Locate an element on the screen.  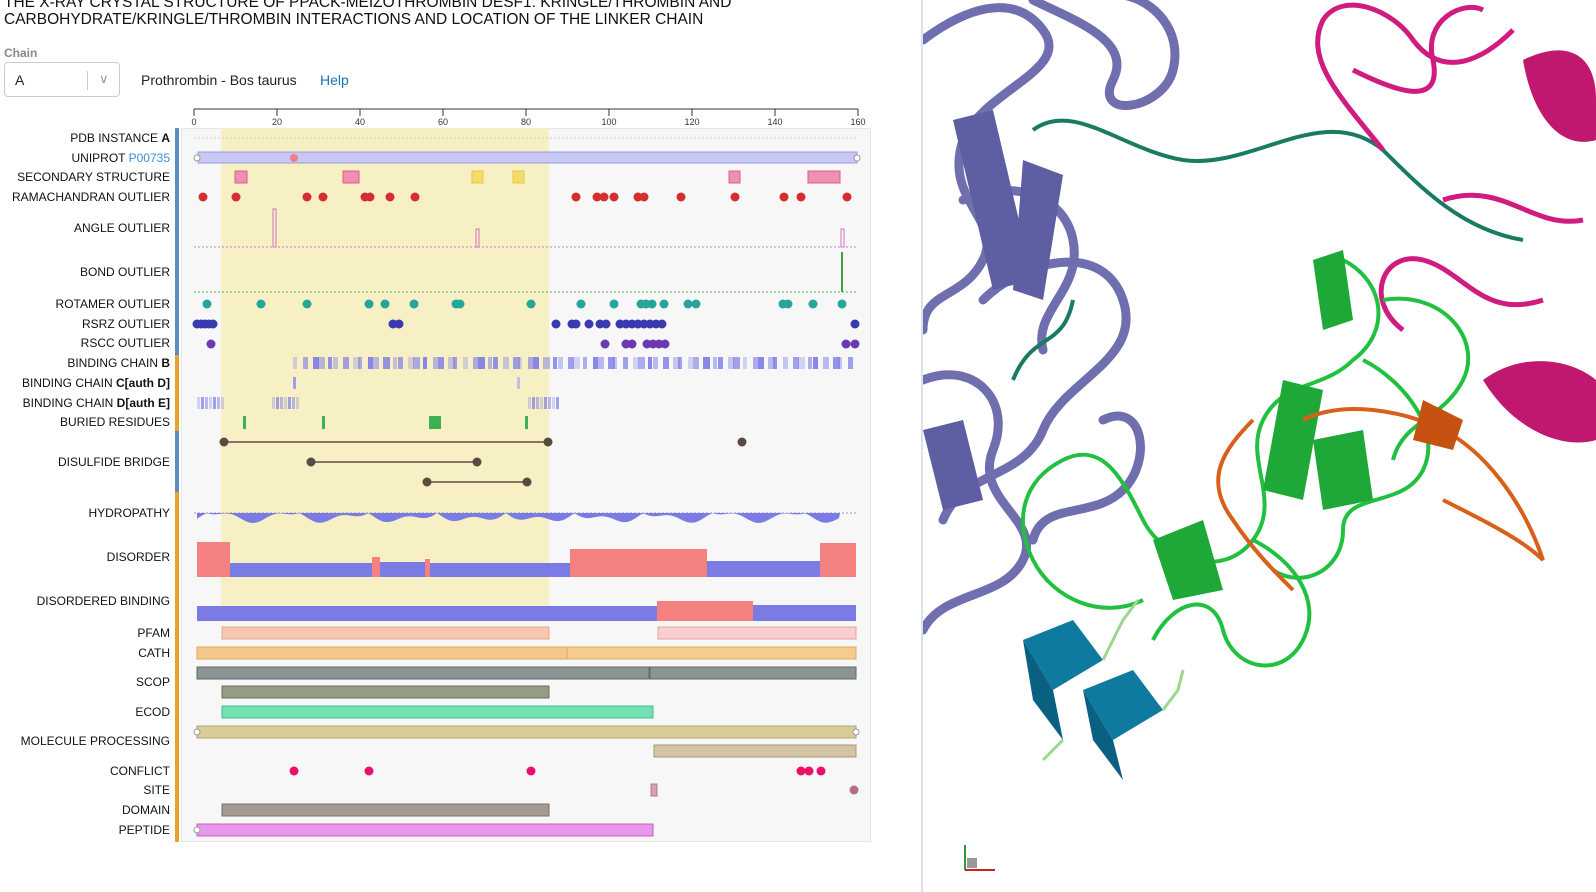
ruler-tick-label: 120 is located at coordinates (691, 122).